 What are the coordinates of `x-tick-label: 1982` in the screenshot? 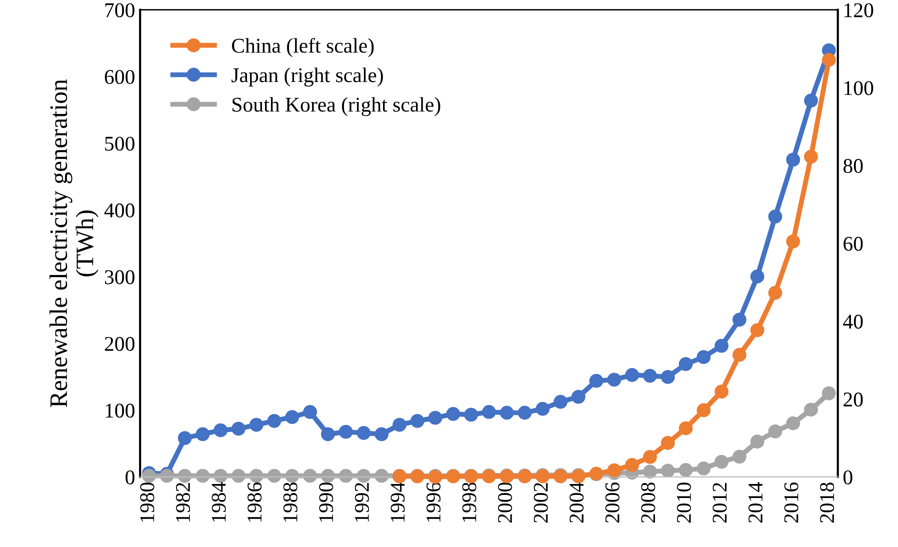 It's located at (183, 502).